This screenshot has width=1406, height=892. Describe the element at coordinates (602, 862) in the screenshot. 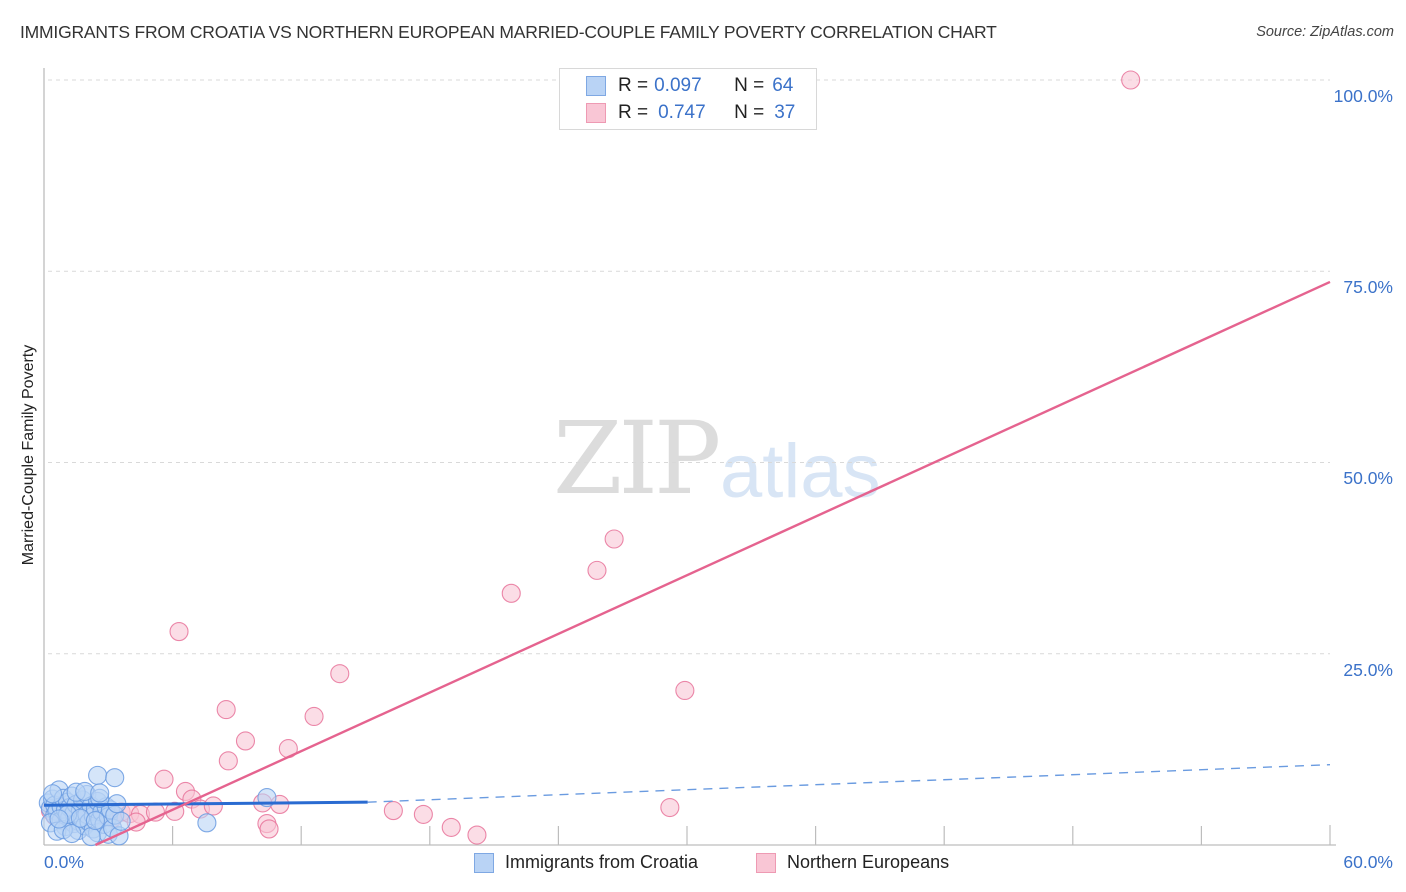

I see `legend-label: Immigrants from Croatia` at that location.